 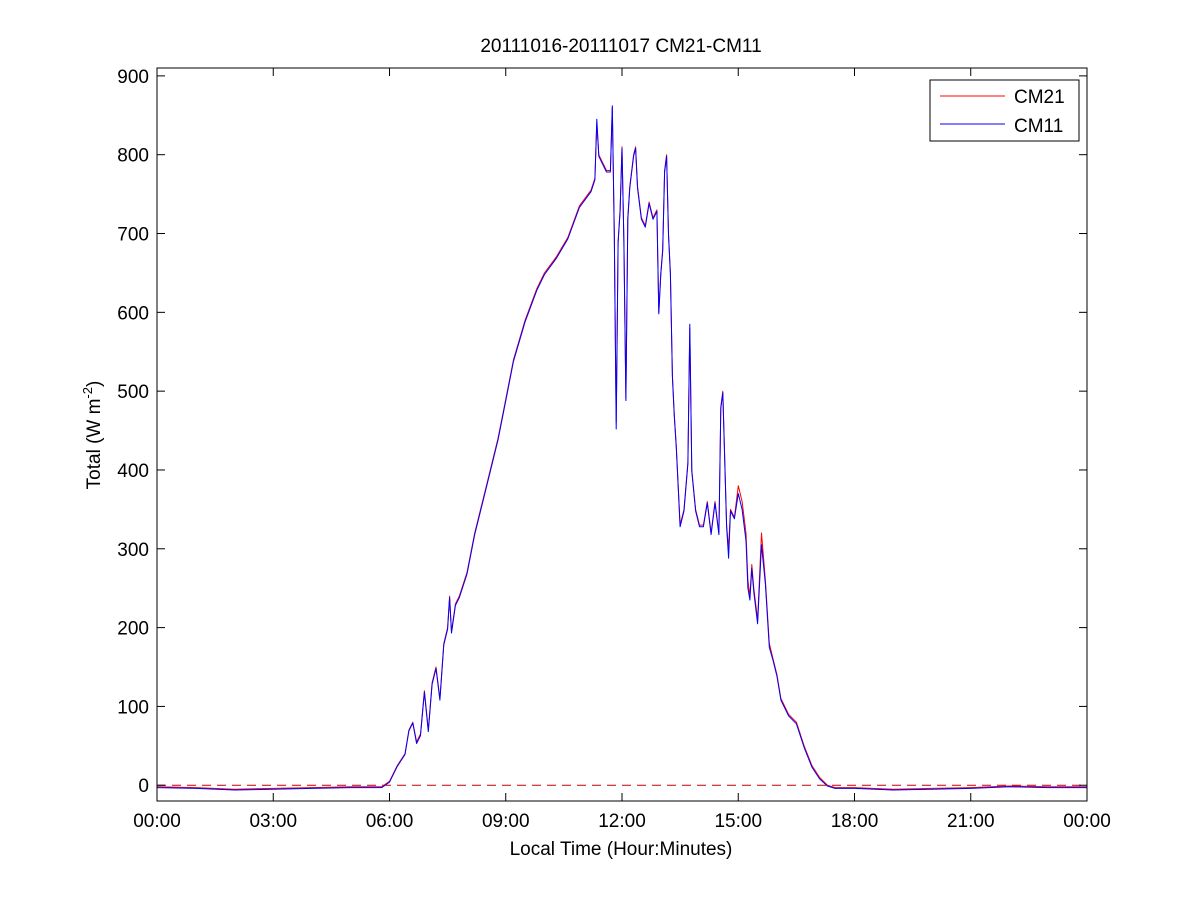 What do you see at coordinates (855, 821) in the screenshot?
I see `x-tick-label: 18:00` at bounding box center [855, 821].